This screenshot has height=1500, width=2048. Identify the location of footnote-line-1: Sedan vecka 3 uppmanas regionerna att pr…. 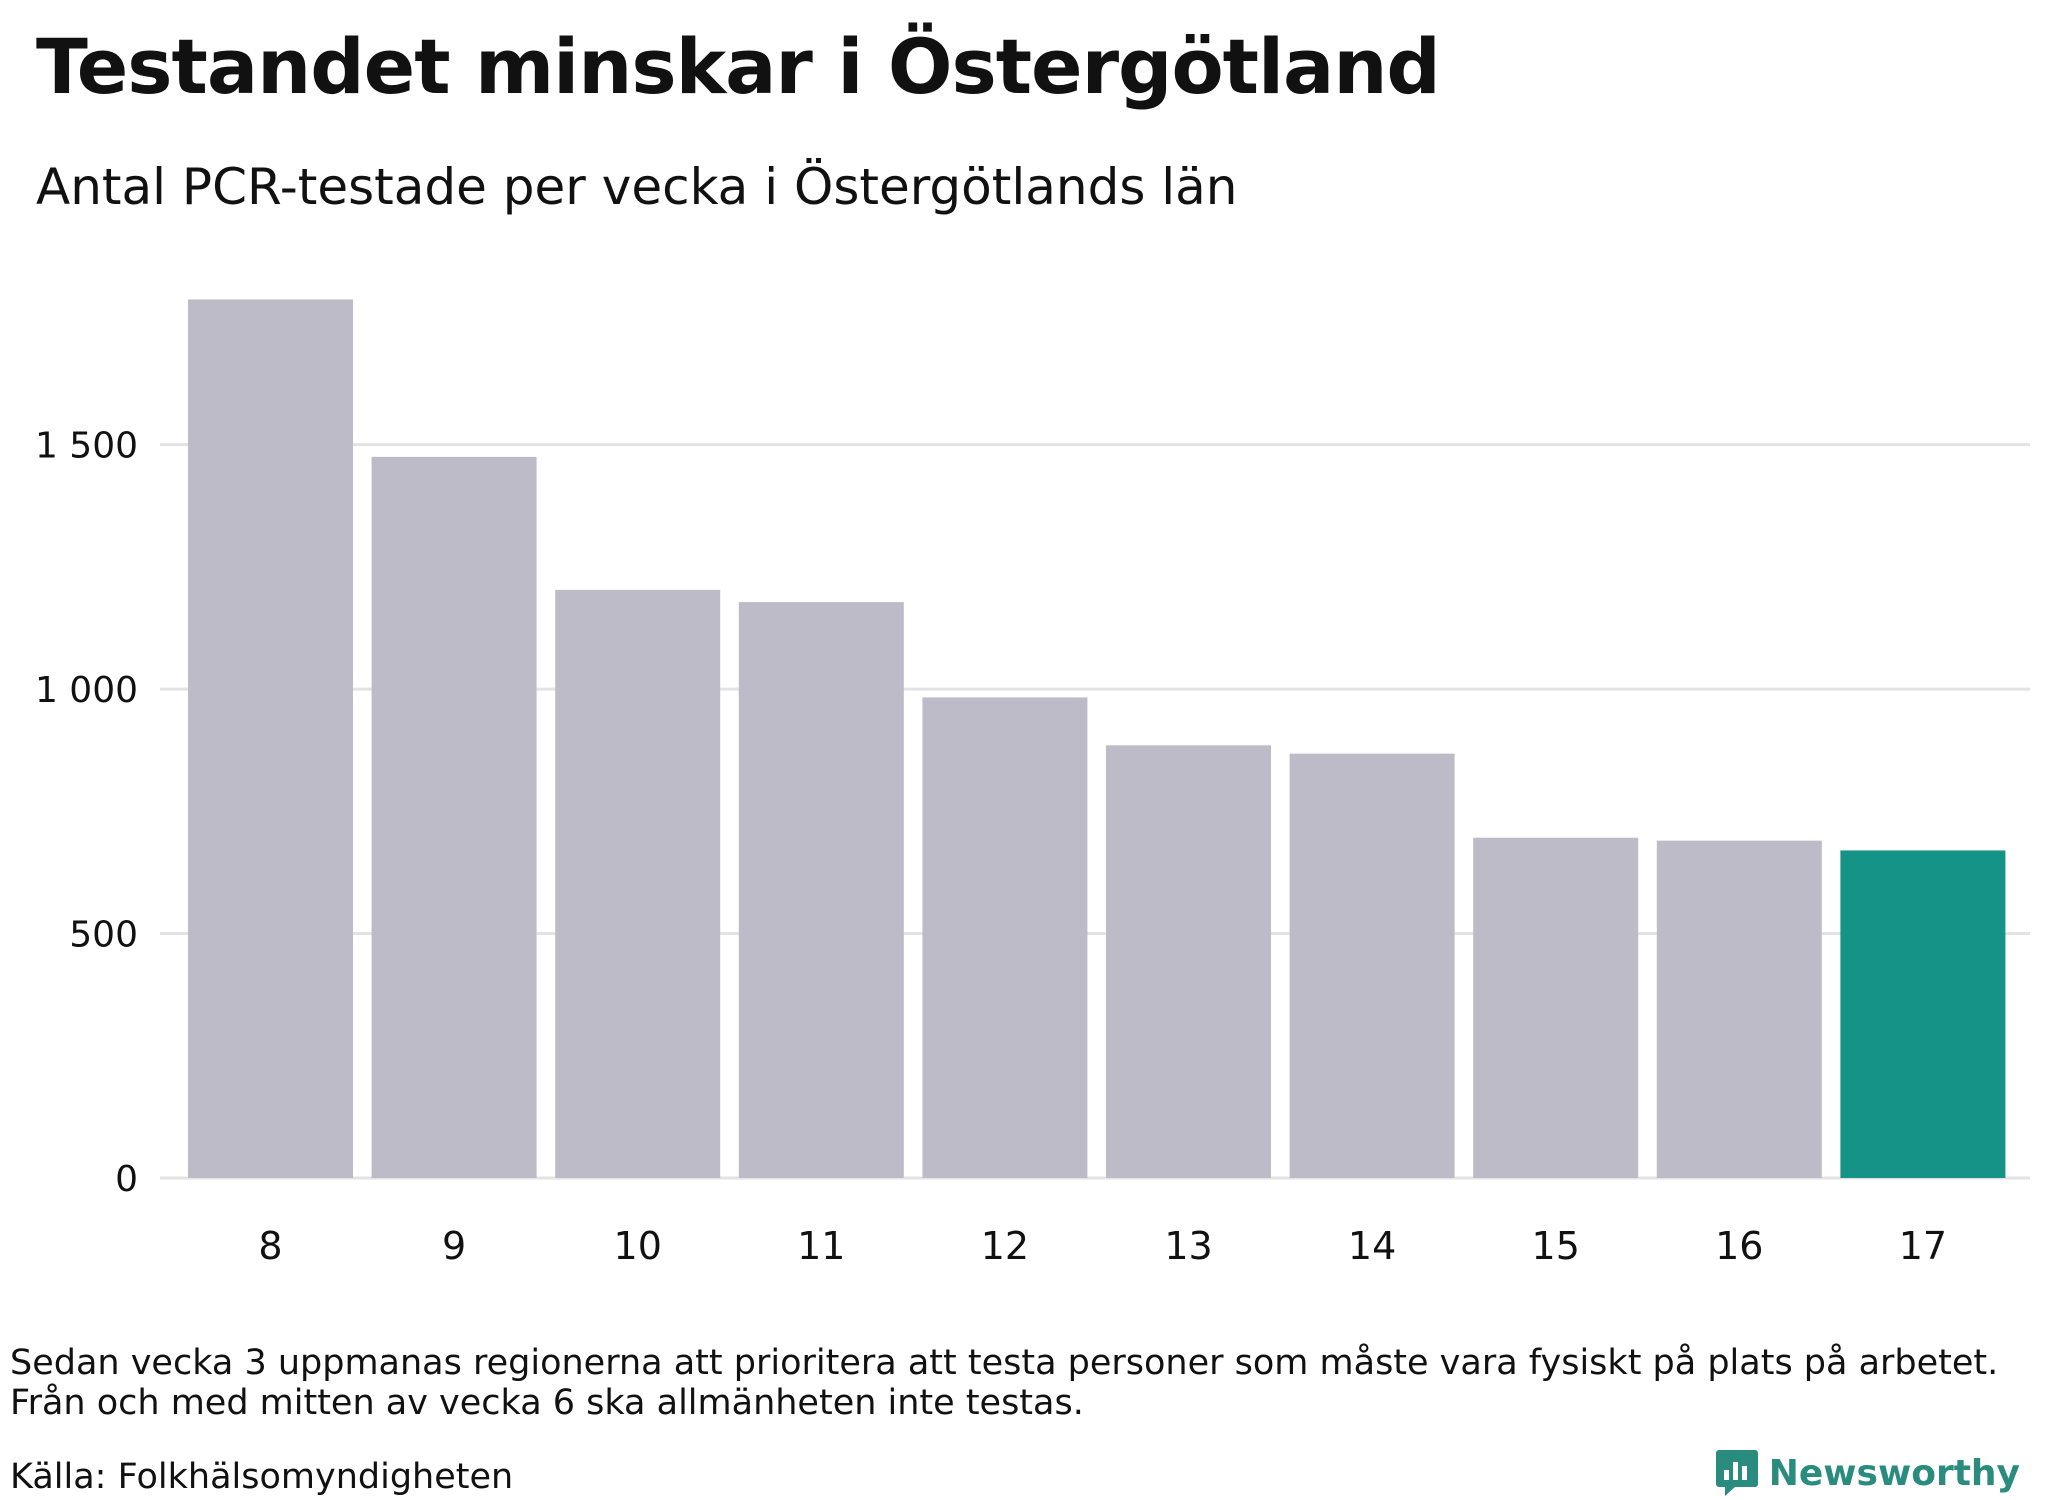
(1004, 1363).